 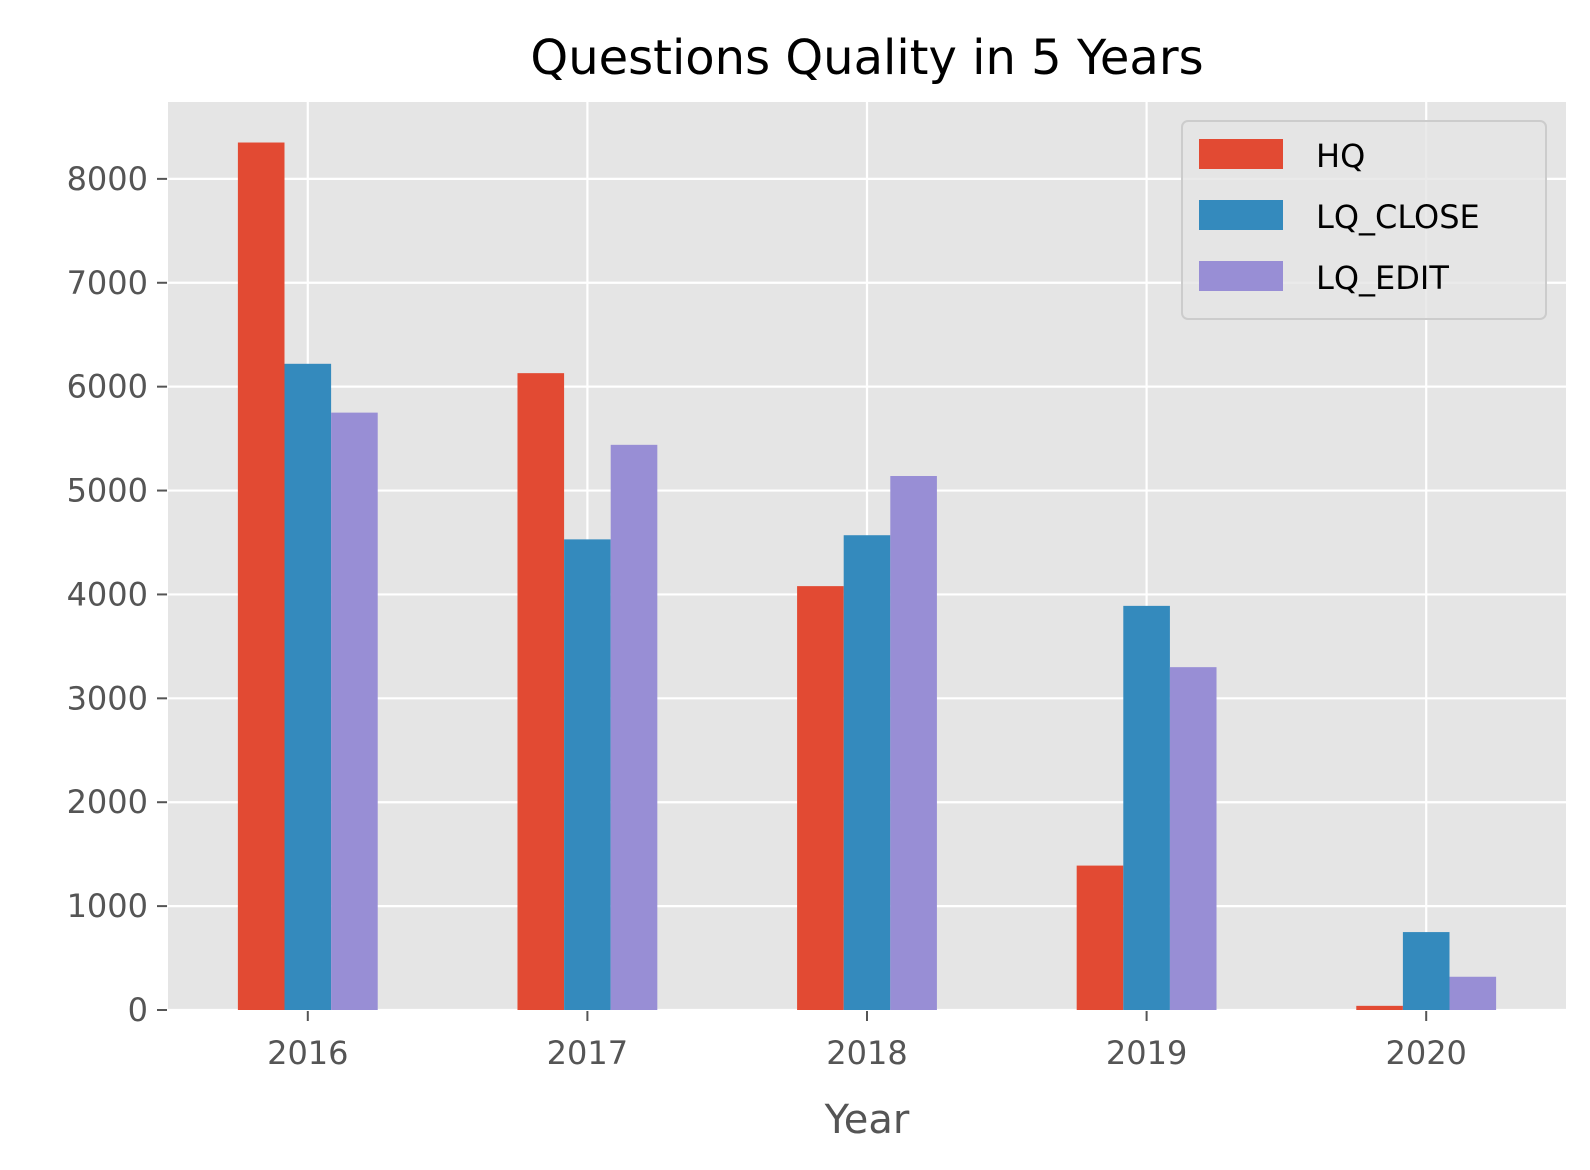 What do you see at coordinates (1241, 154) in the screenshot?
I see `legend-swatch-hq` at bounding box center [1241, 154].